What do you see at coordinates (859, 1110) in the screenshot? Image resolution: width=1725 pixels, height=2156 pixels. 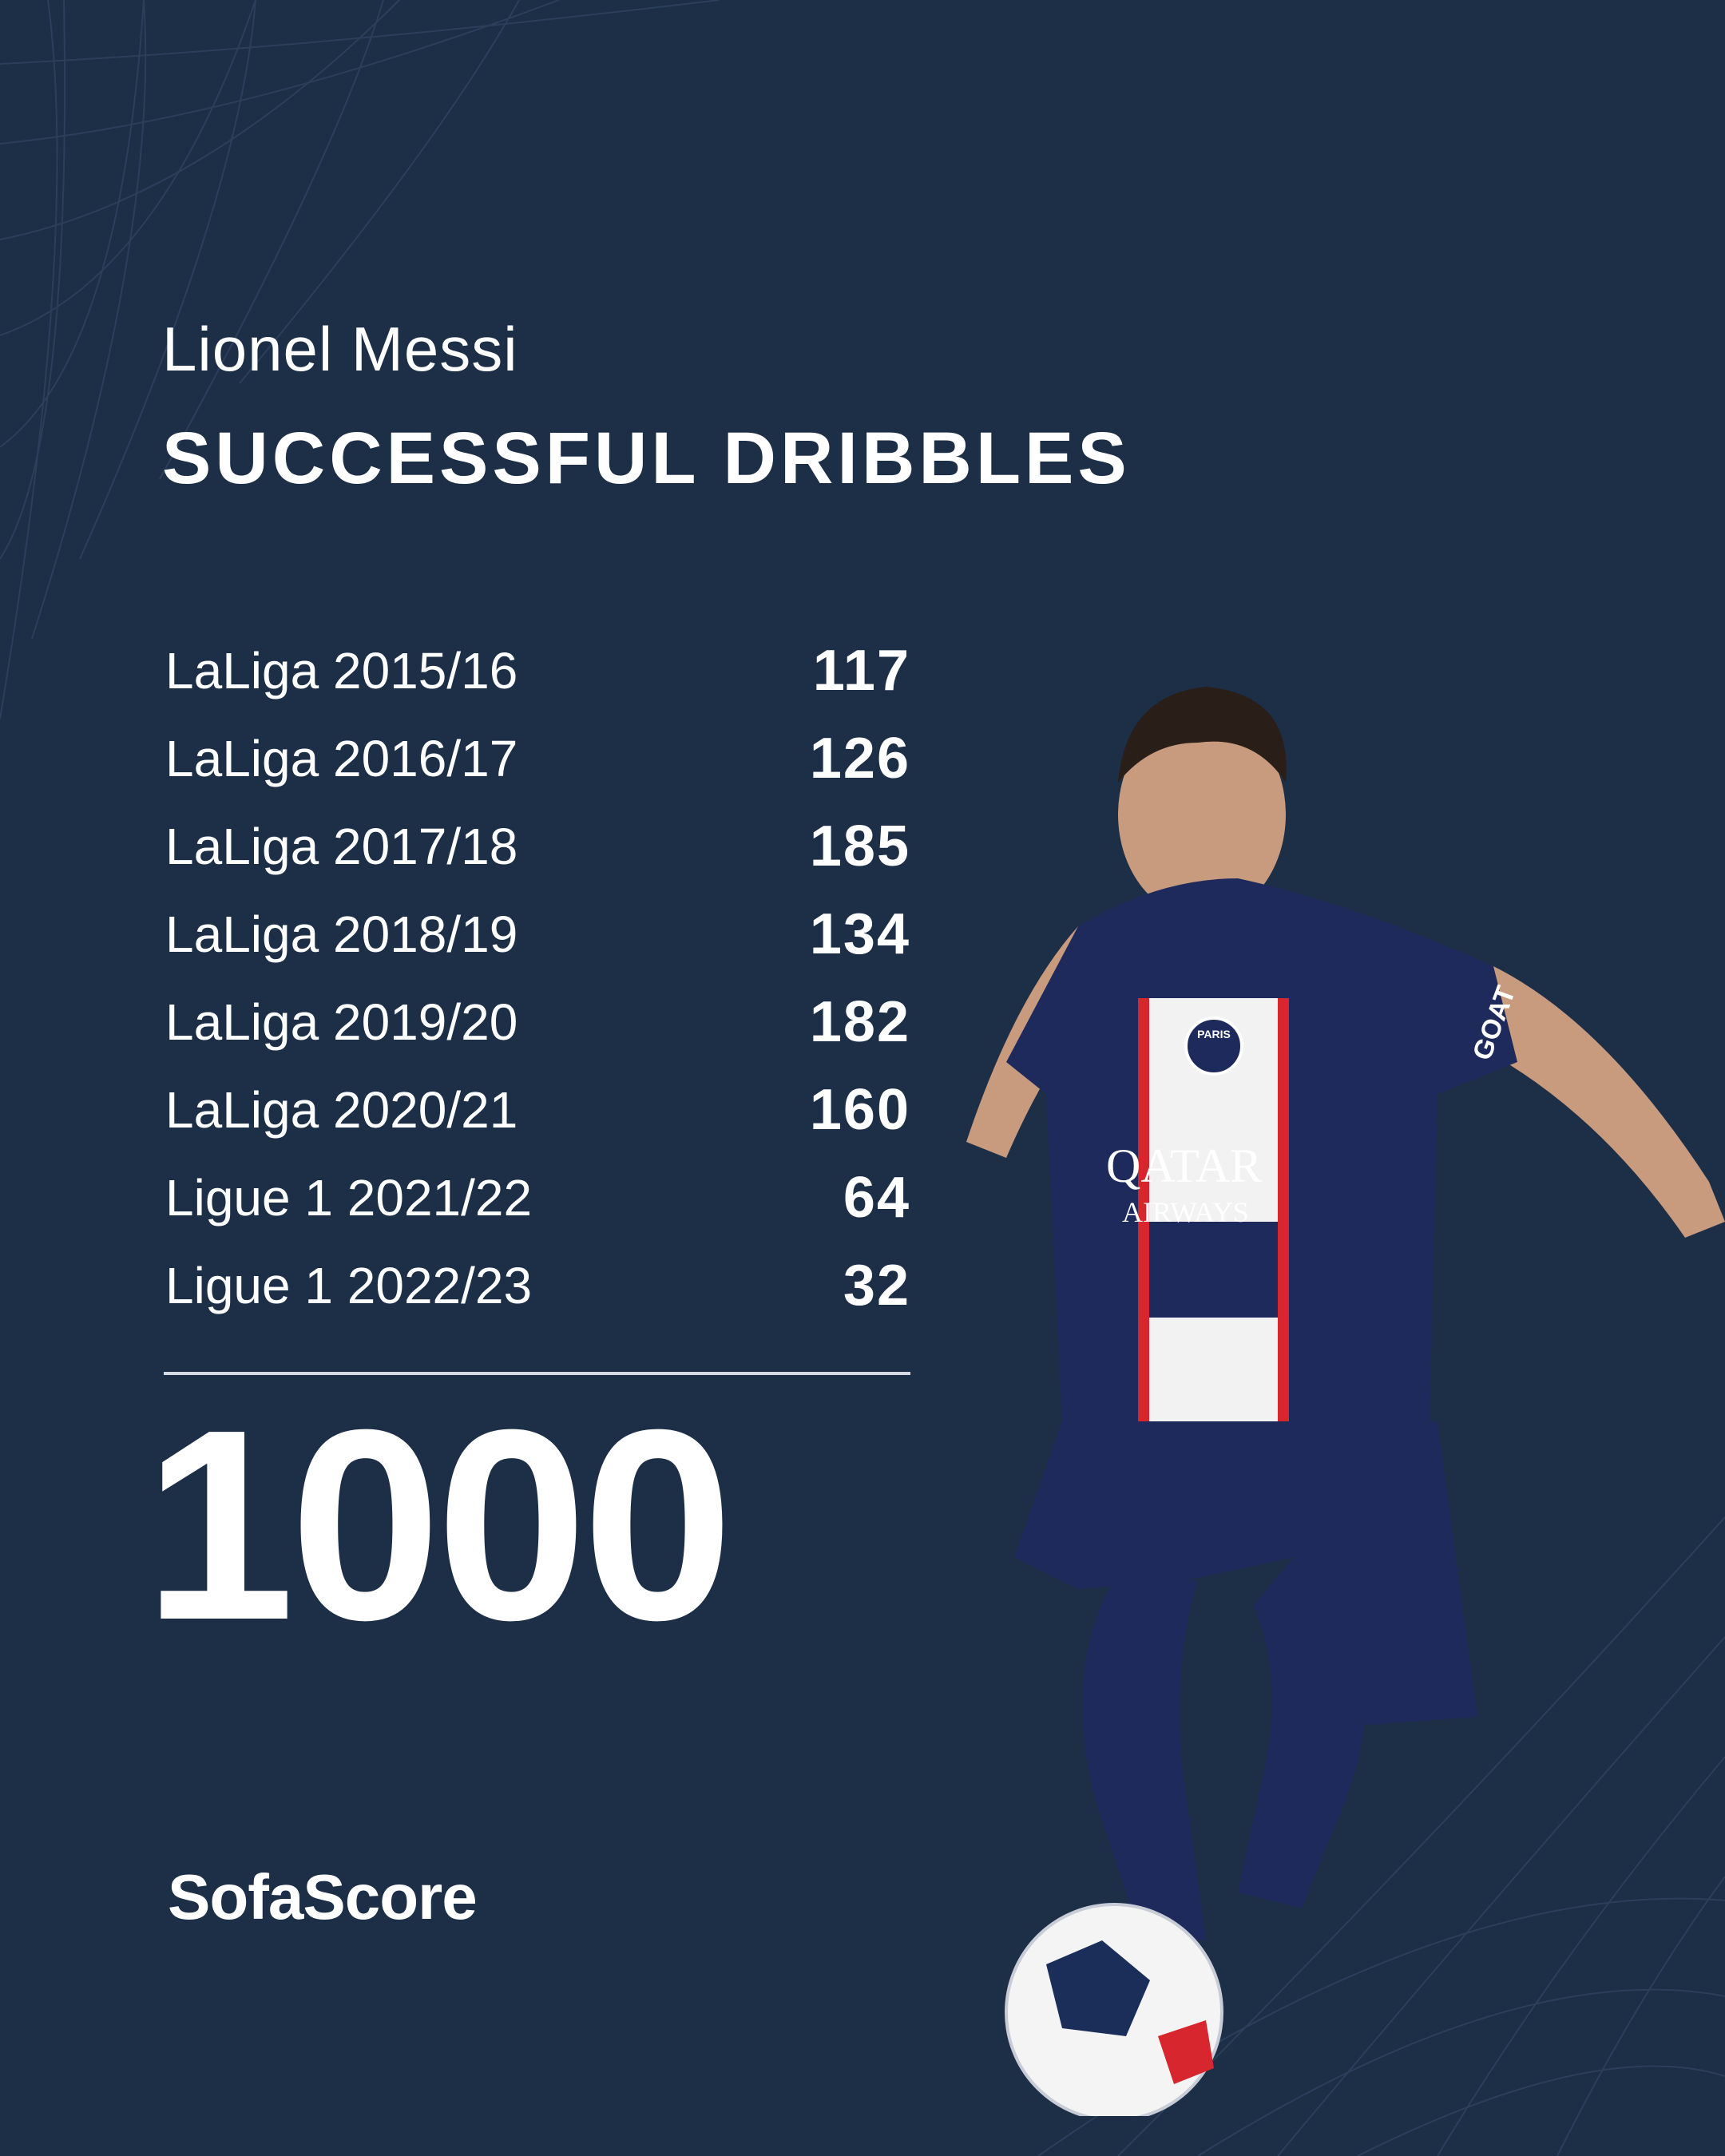 I see `season-value: 160` at bounding box center [859, 1110].